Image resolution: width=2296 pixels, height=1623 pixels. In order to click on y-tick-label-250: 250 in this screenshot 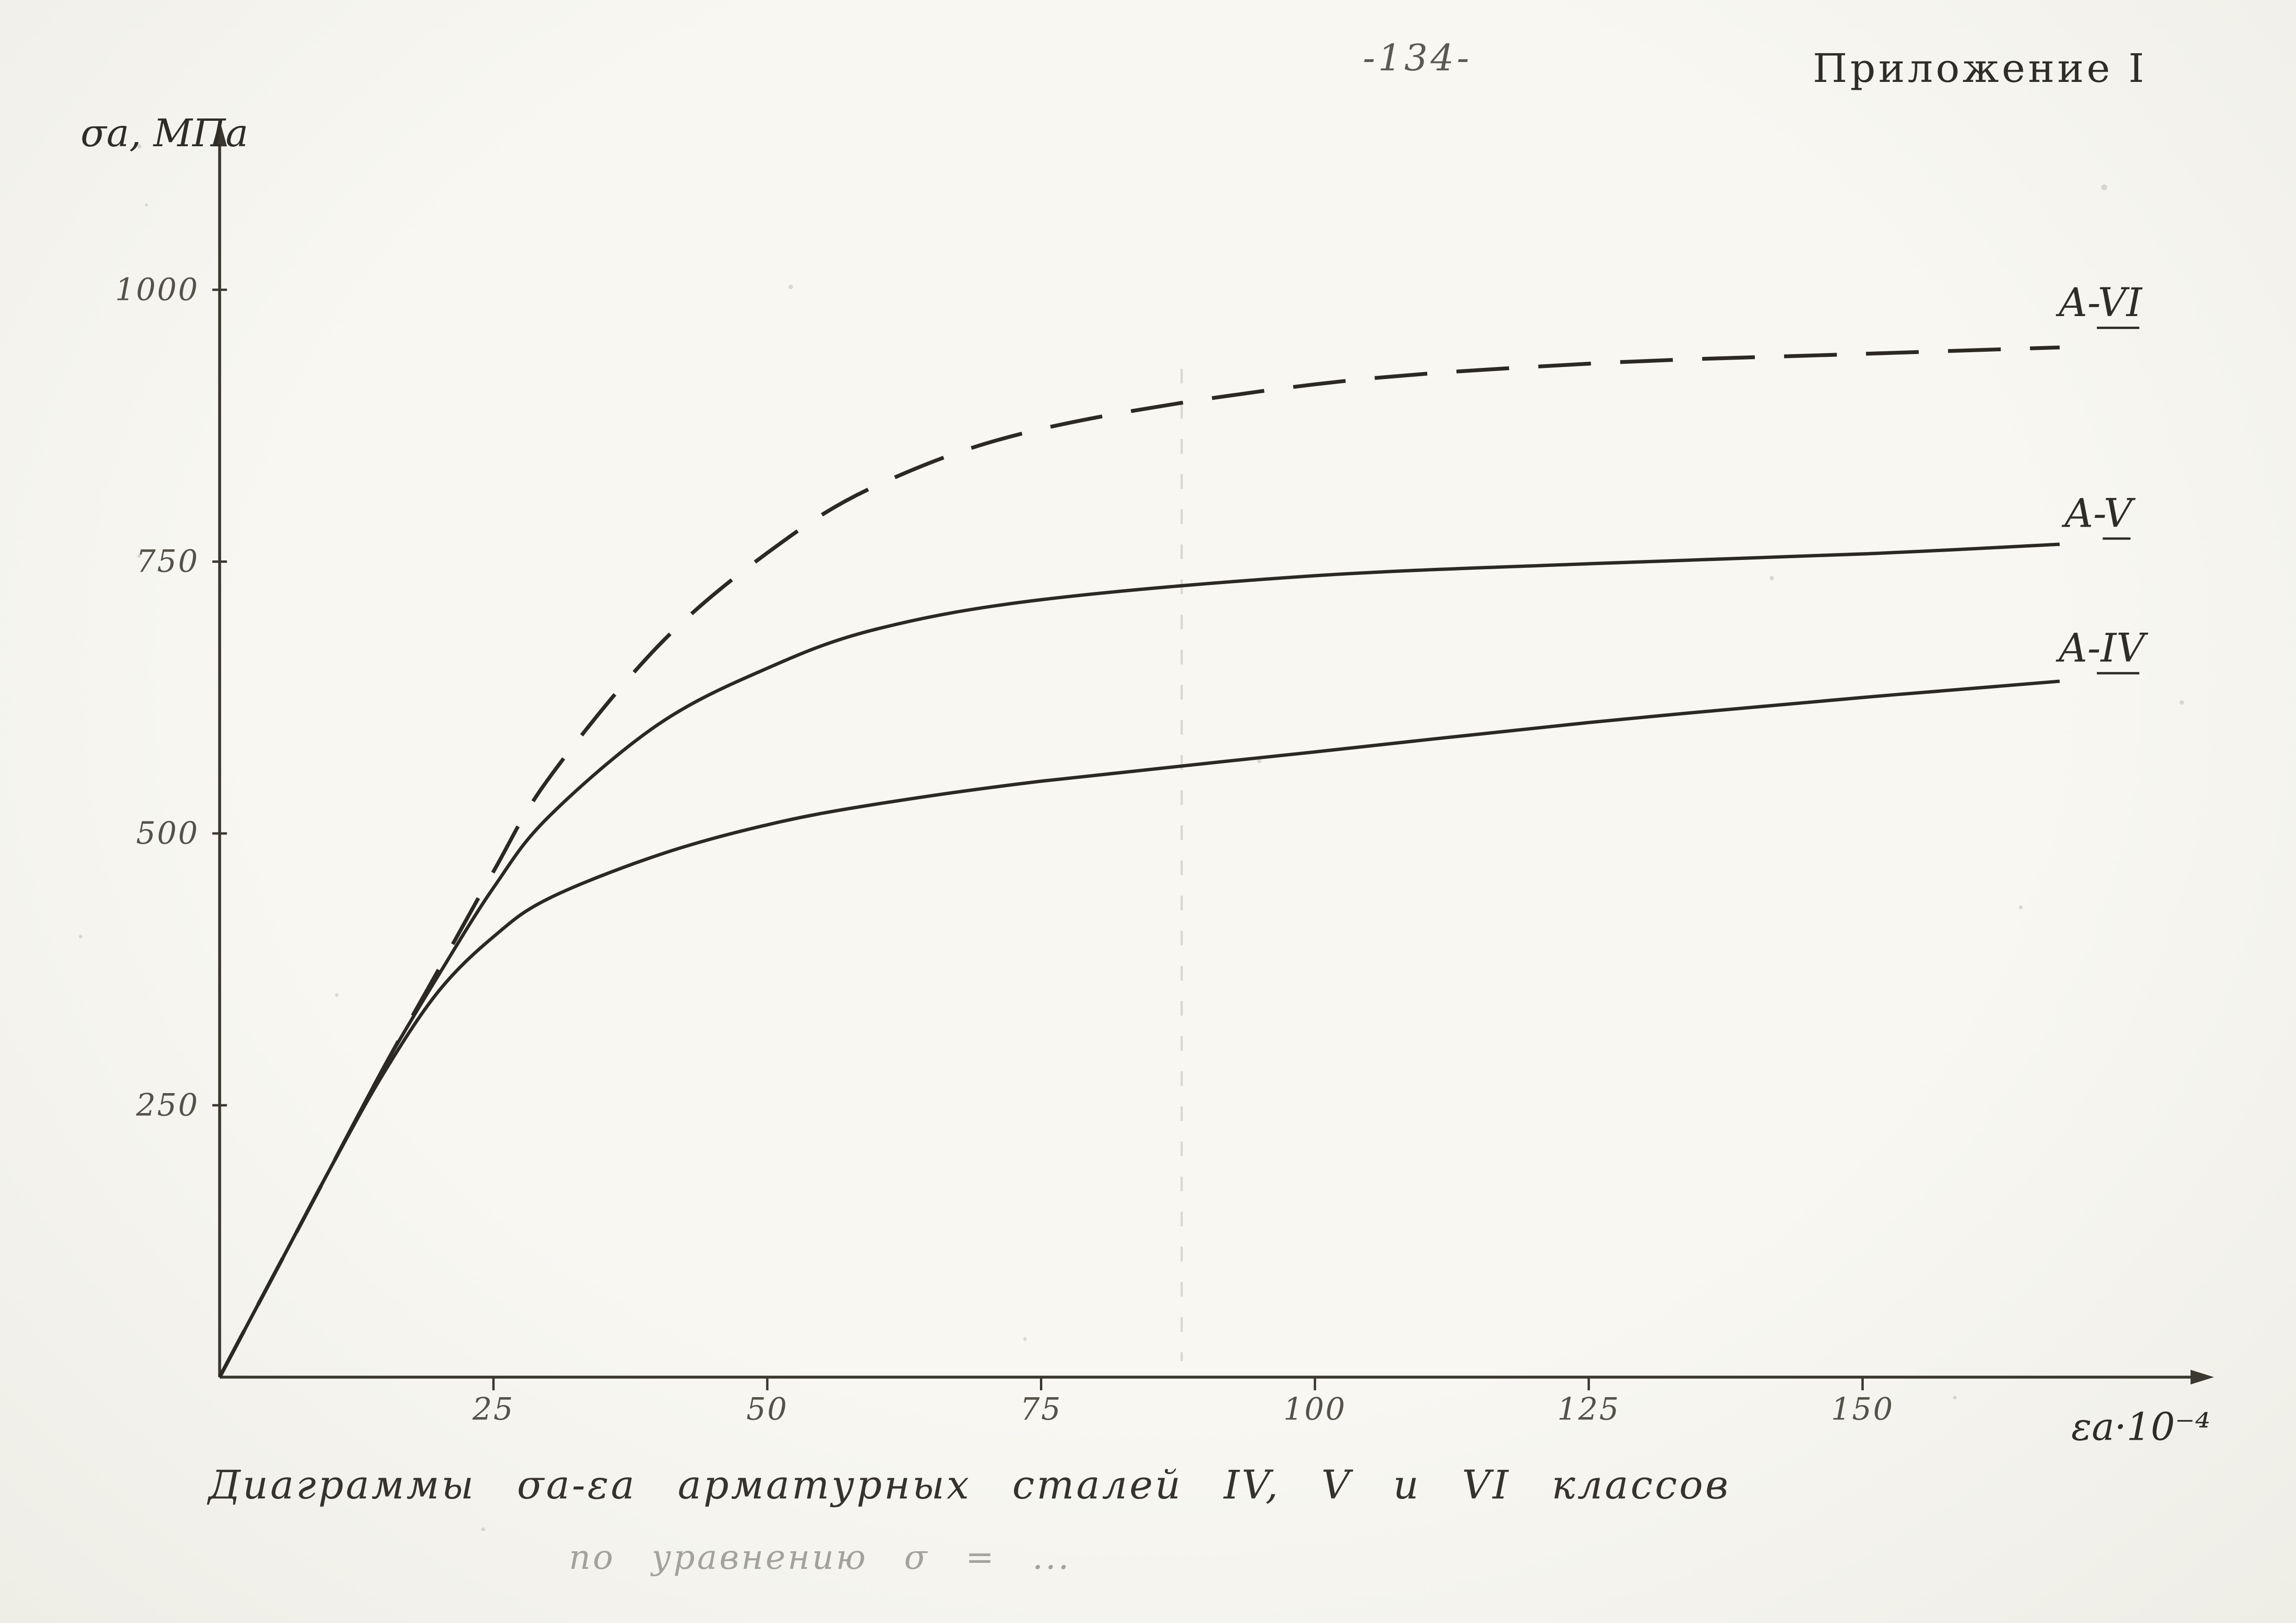, I will do `click(167, 1105)`.